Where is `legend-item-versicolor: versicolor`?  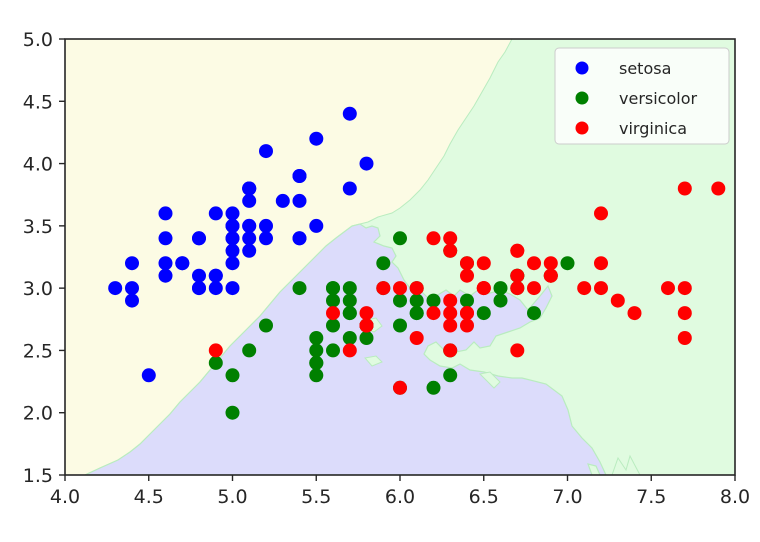
legend-item-versicolor: versicolor is located at coordinates (636, 98).